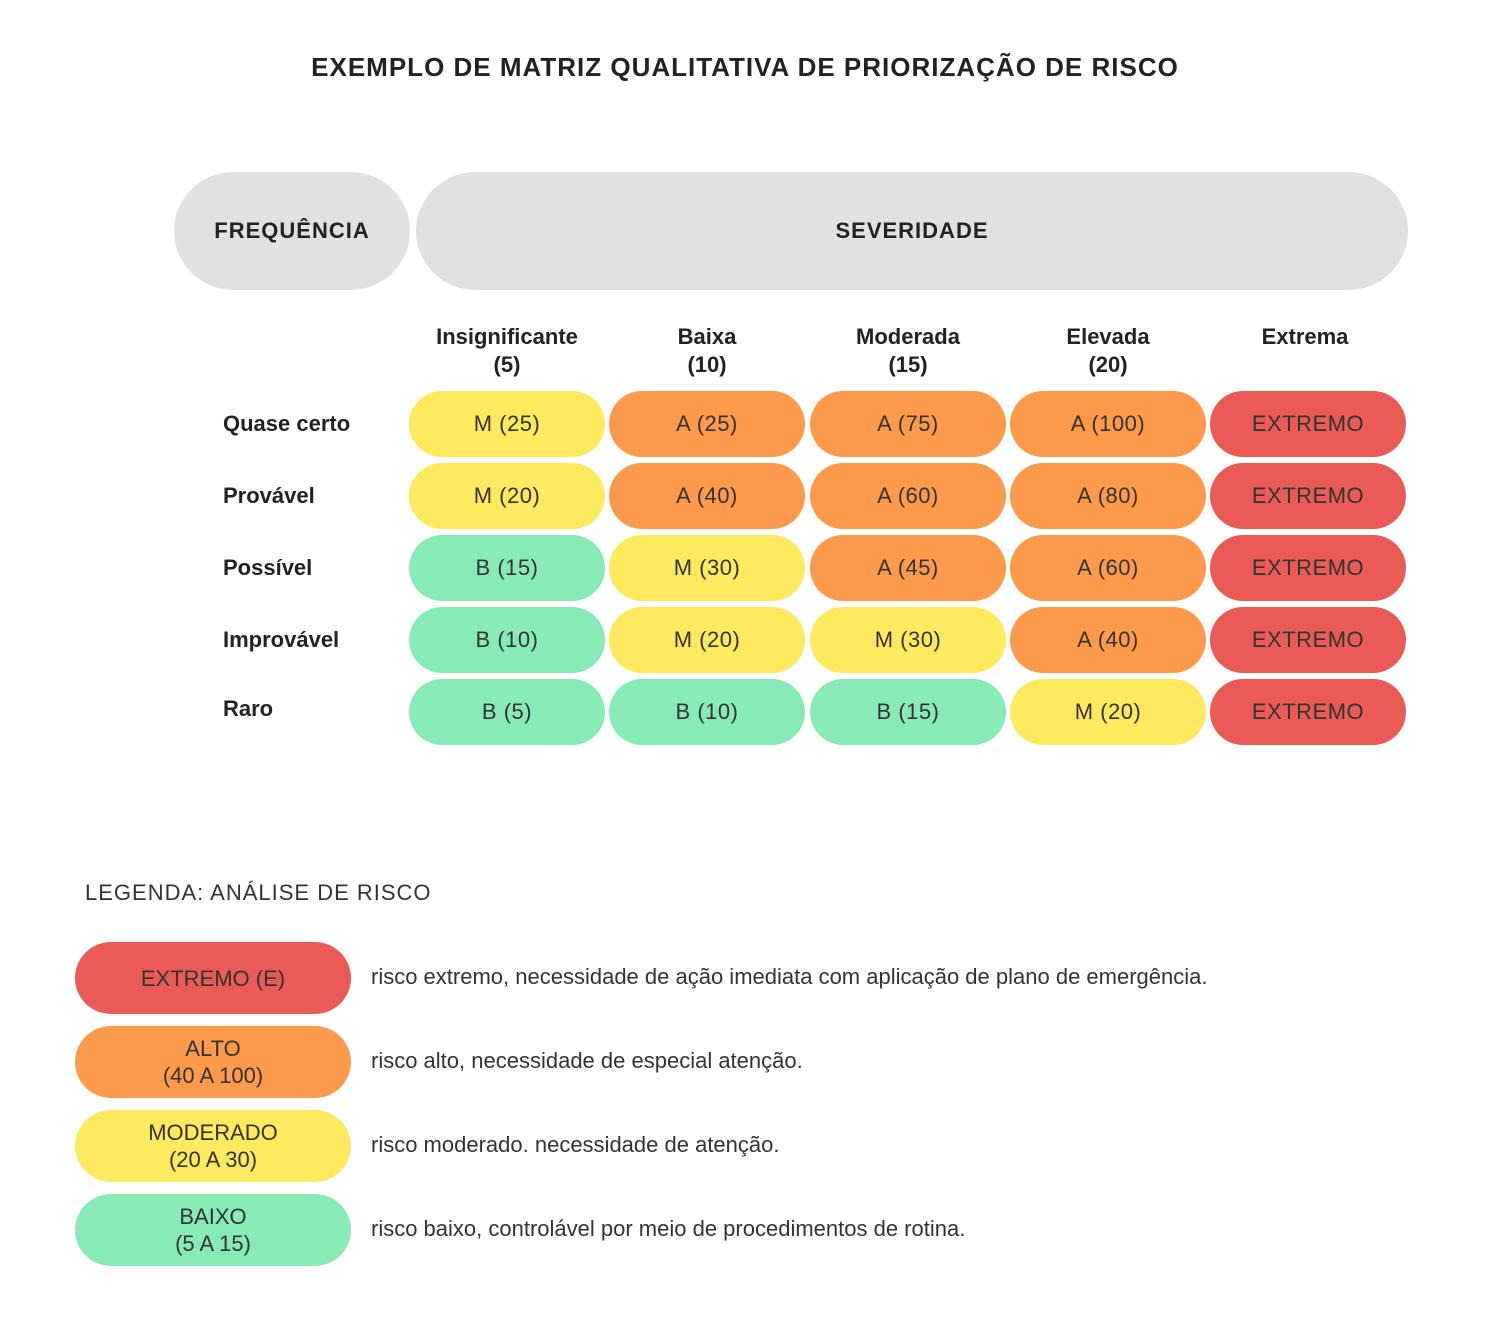 This screenshot has width=1500, height=1342. I want to click on row-header-provavel: Provável, so click(269, 495).